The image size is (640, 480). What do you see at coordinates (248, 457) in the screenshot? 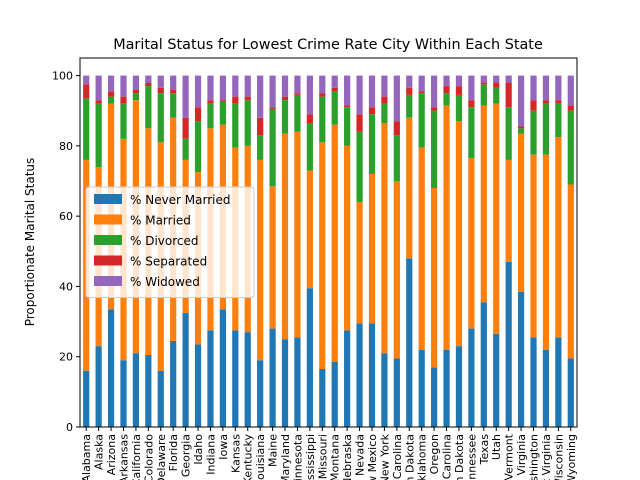
I see `x-tick-label: Kentucky` at bounding box center [248, 457].